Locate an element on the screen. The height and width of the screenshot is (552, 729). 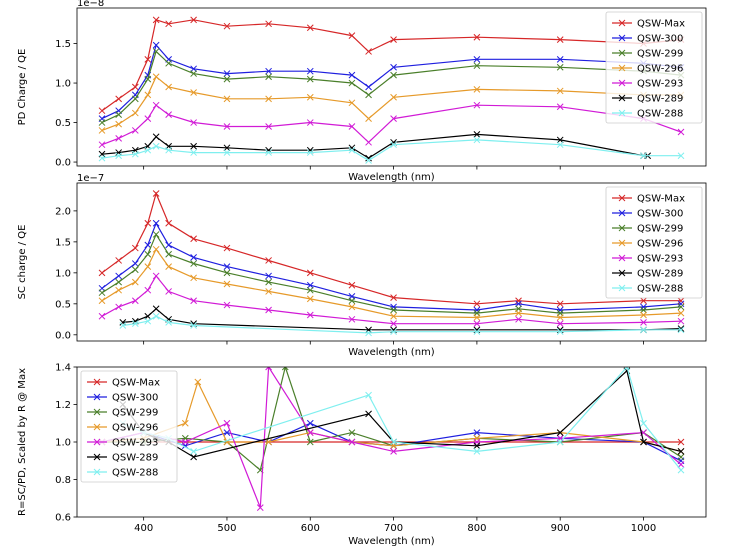
x-tick-label: 600 is located at coordinates (310, 528).